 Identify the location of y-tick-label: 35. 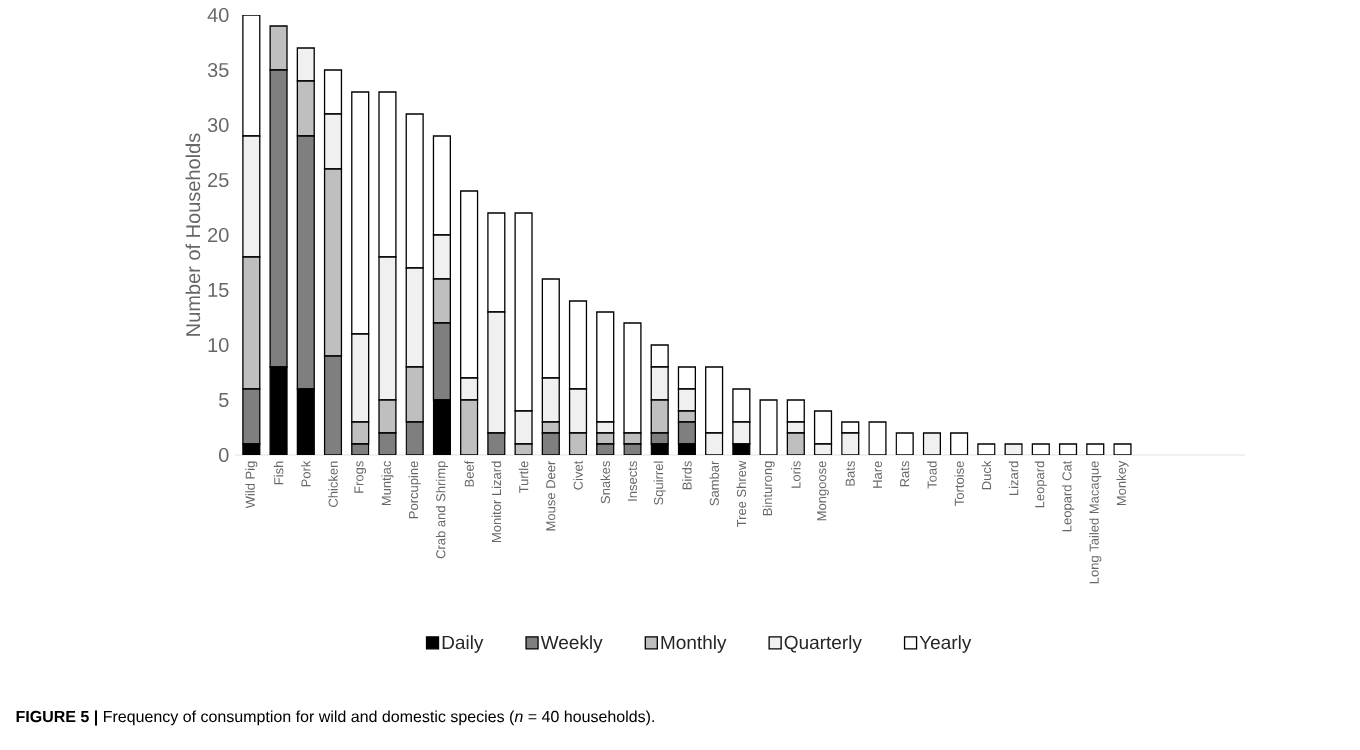
(218, 70).